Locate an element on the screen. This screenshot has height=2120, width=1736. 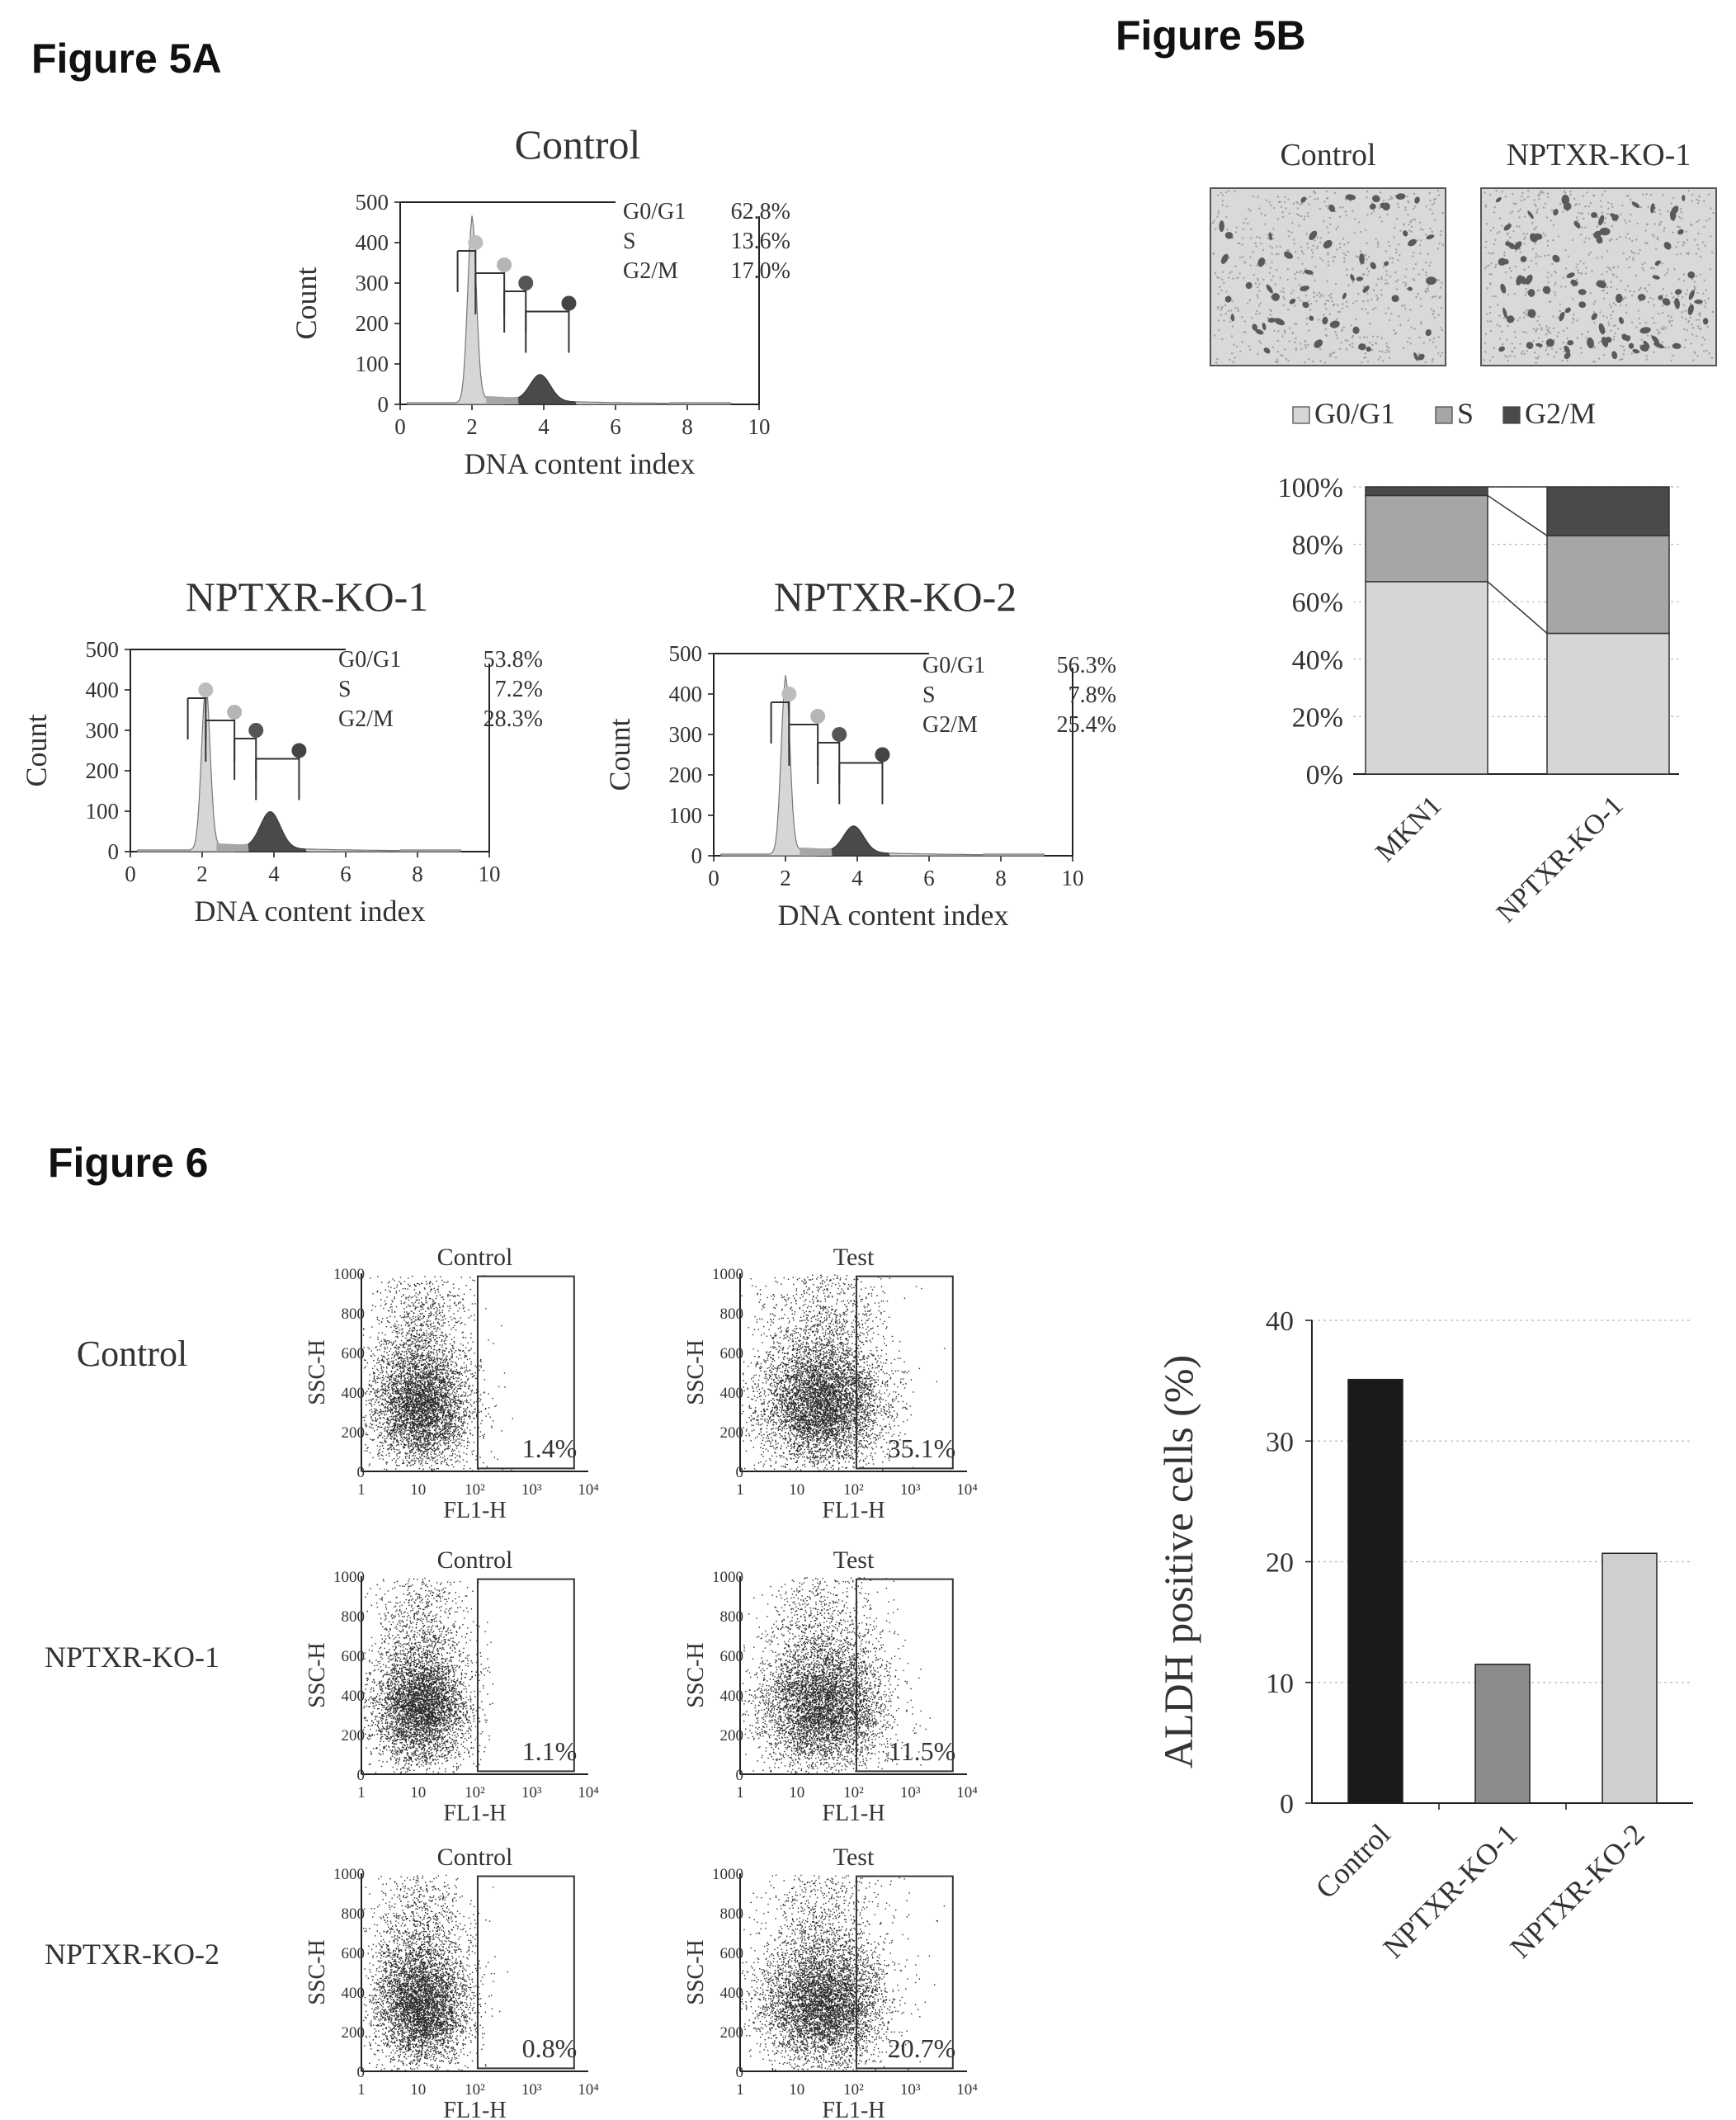
y-tick-label: 300 is located at coordinates (103, 730).